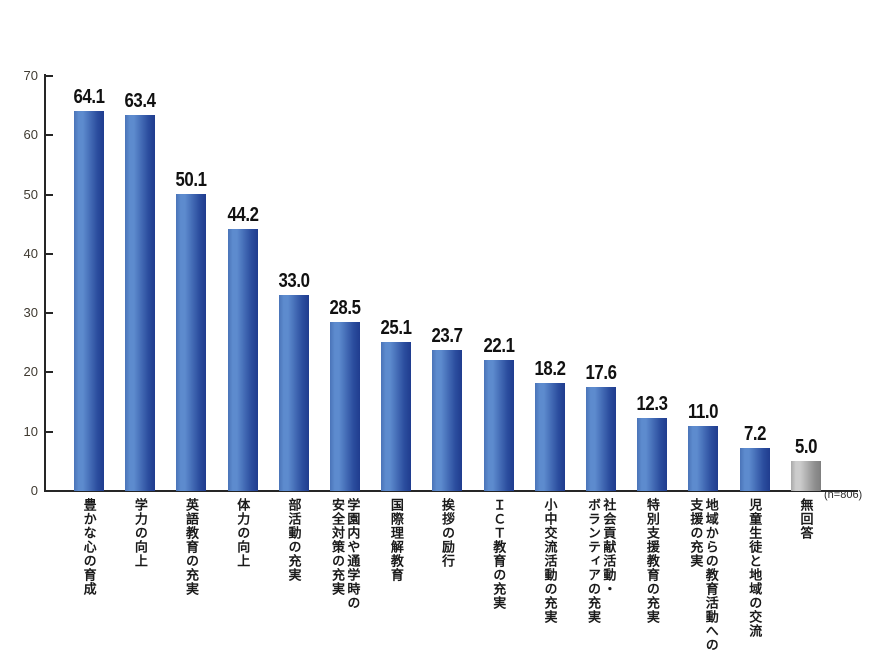 The image size is (893, 656). Describe the element at coordinates (499, 554) in the screenshot. I see `bar-category-label: ＩＣＴ教育の充実` at that location.